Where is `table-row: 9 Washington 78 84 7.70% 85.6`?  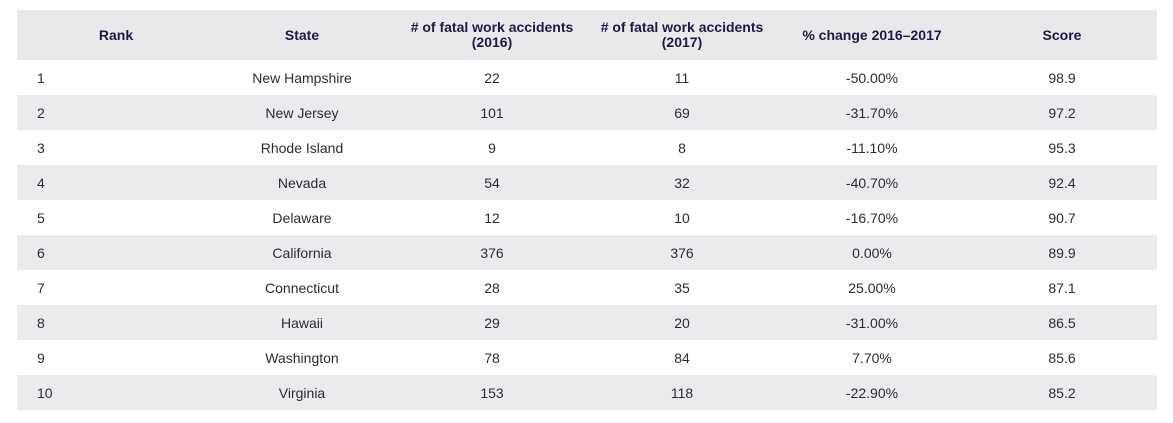 table-row: 9 Washington 78 84 7.70% 85.6 is located at coordinates (587, 357).